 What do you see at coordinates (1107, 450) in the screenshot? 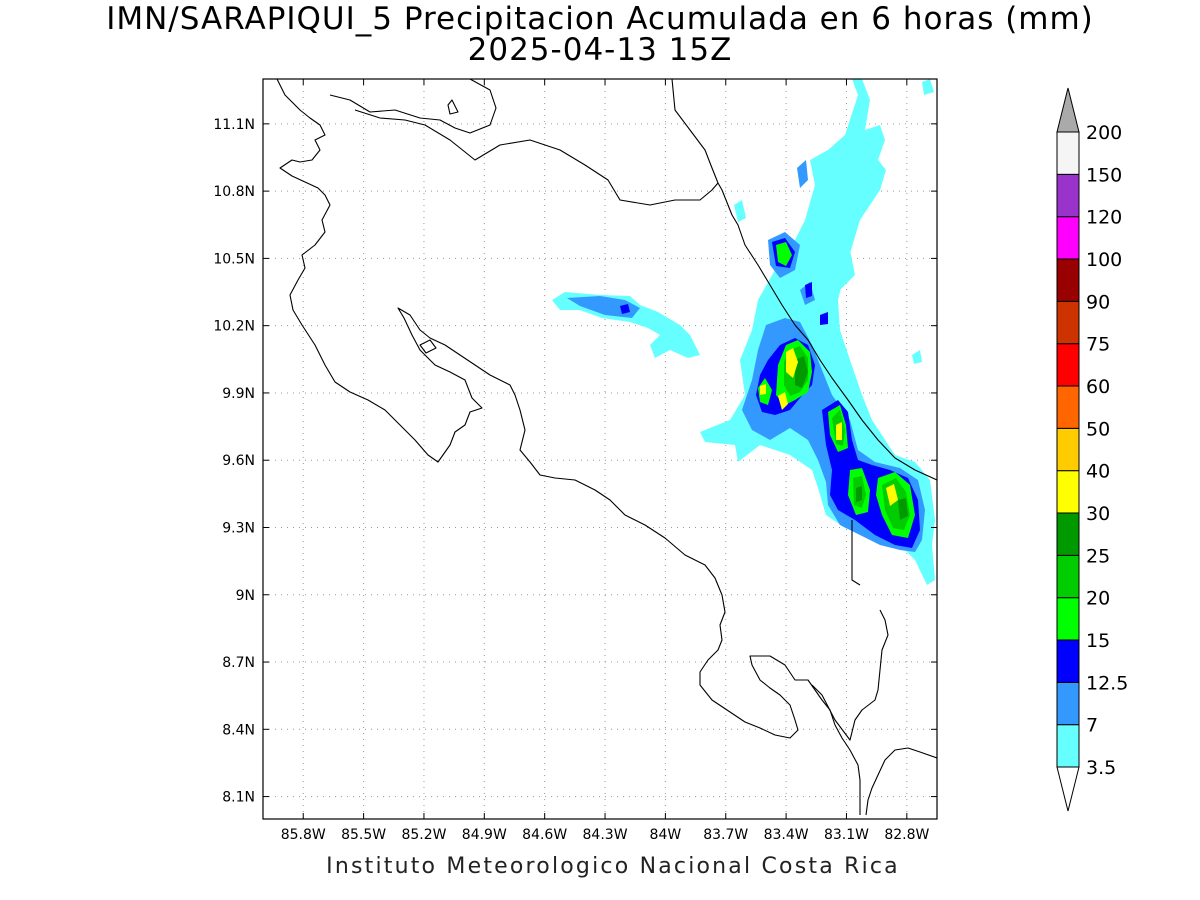
I see `colorbar-labels: 3.5 7 12.5 15 20 25 30 40 50 60 75 90 100 120 150 200` at bounding box center [1107, 450].